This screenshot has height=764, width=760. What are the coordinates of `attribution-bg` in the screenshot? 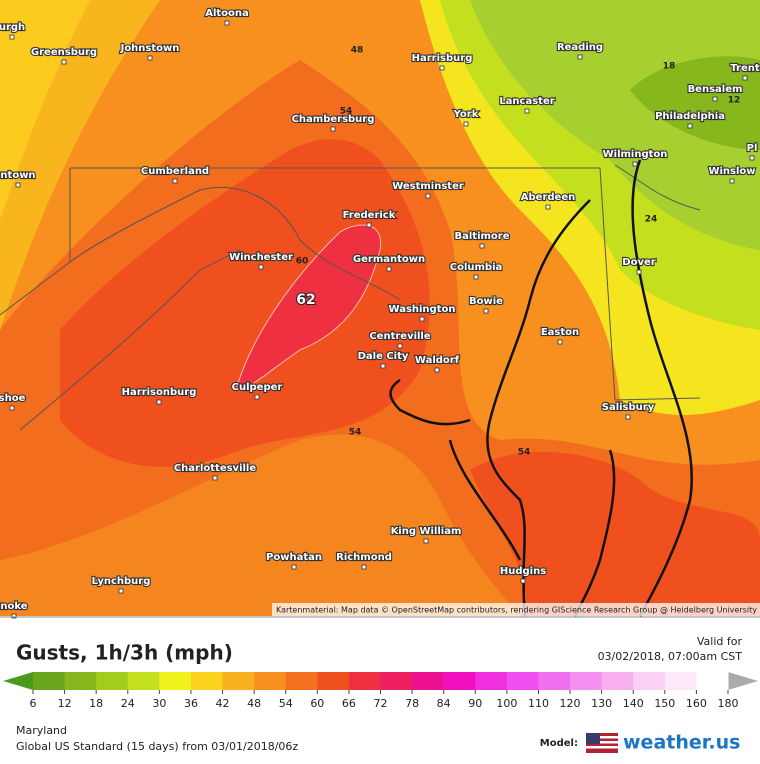 It's located at (516, 609).